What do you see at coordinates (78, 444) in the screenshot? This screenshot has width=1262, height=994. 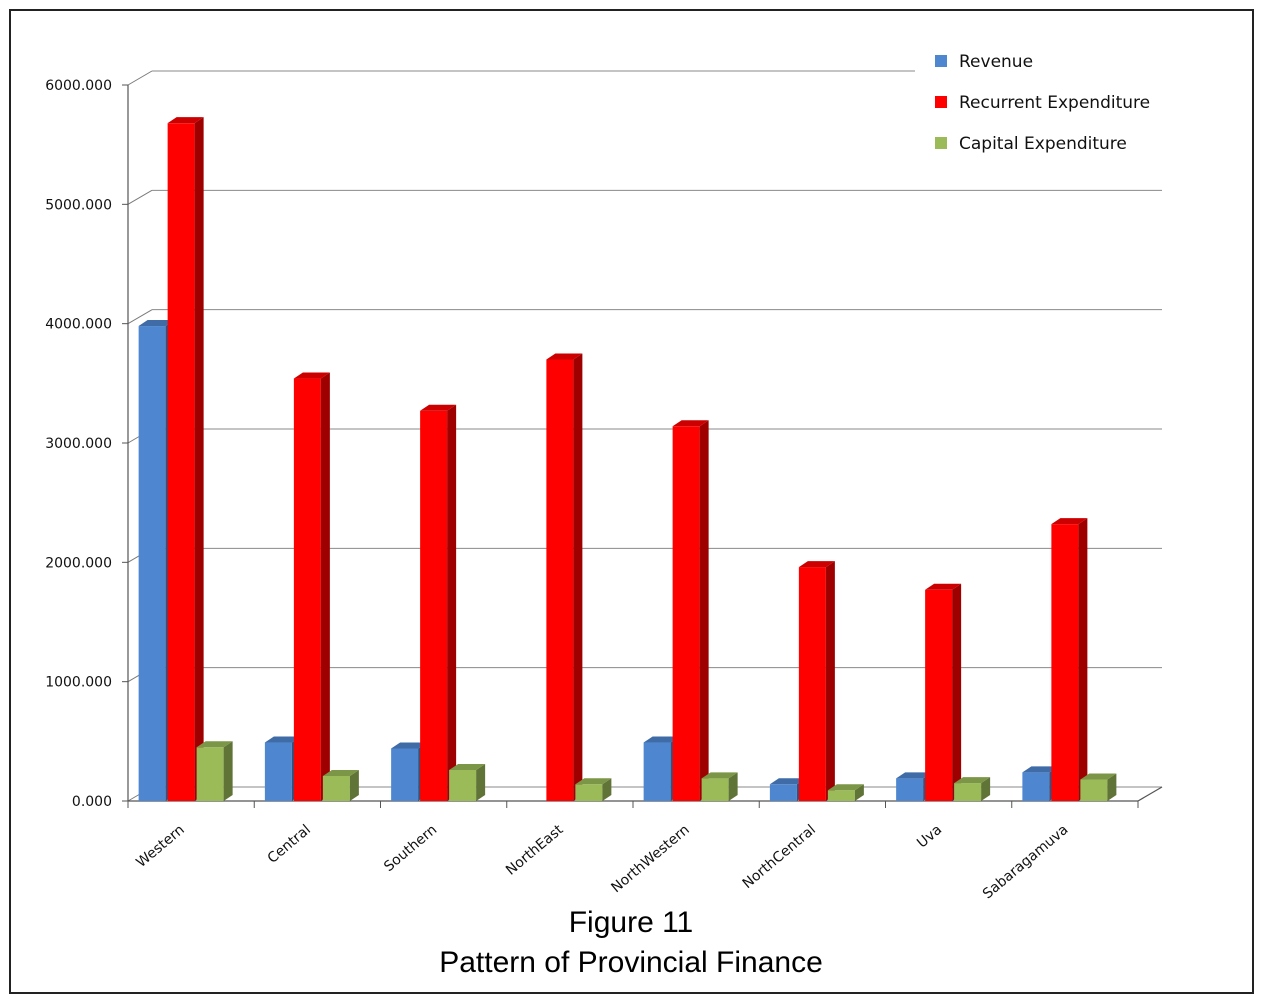 I see `y-tick-label: 3000.000` at bounding box center [78, 444].